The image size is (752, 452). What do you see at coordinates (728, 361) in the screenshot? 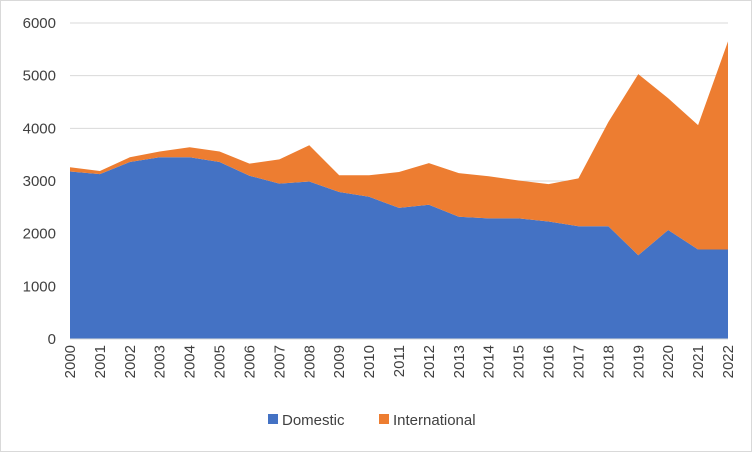
I see `x-tick-label: 2022` at bounding box center [728, 361].